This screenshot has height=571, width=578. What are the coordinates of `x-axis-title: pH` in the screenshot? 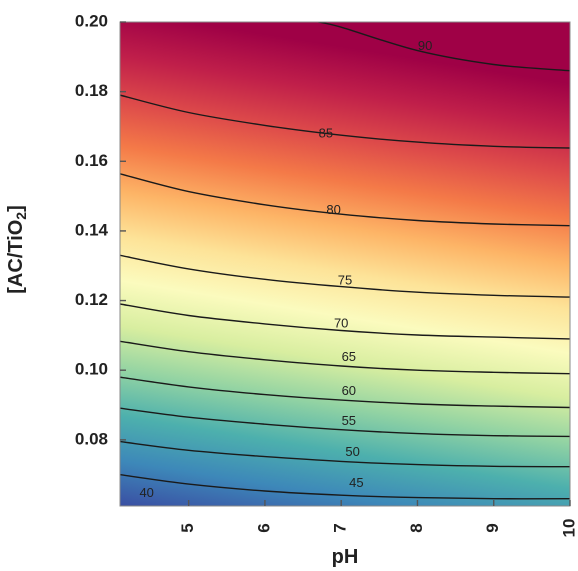 It's located at (345, 557).